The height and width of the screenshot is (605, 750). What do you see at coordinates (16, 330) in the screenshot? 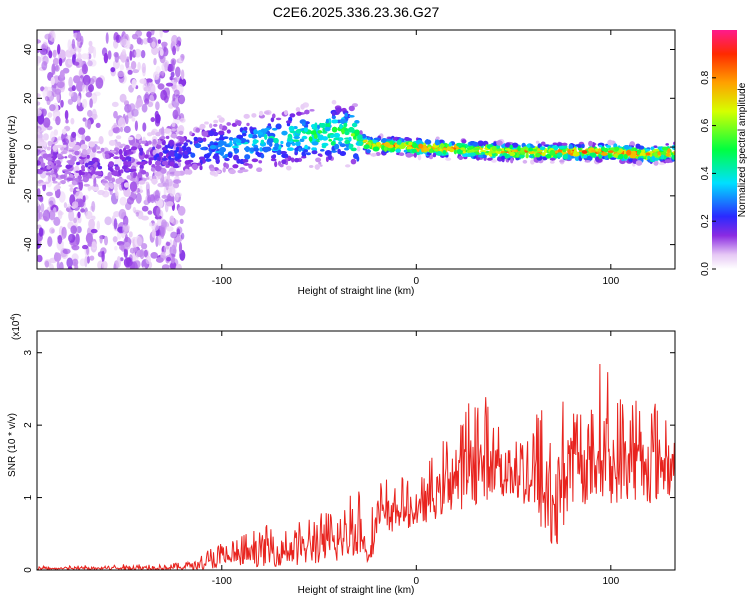
I see `snr-multiplier-base: (x10` at bounding box center [16, 330].